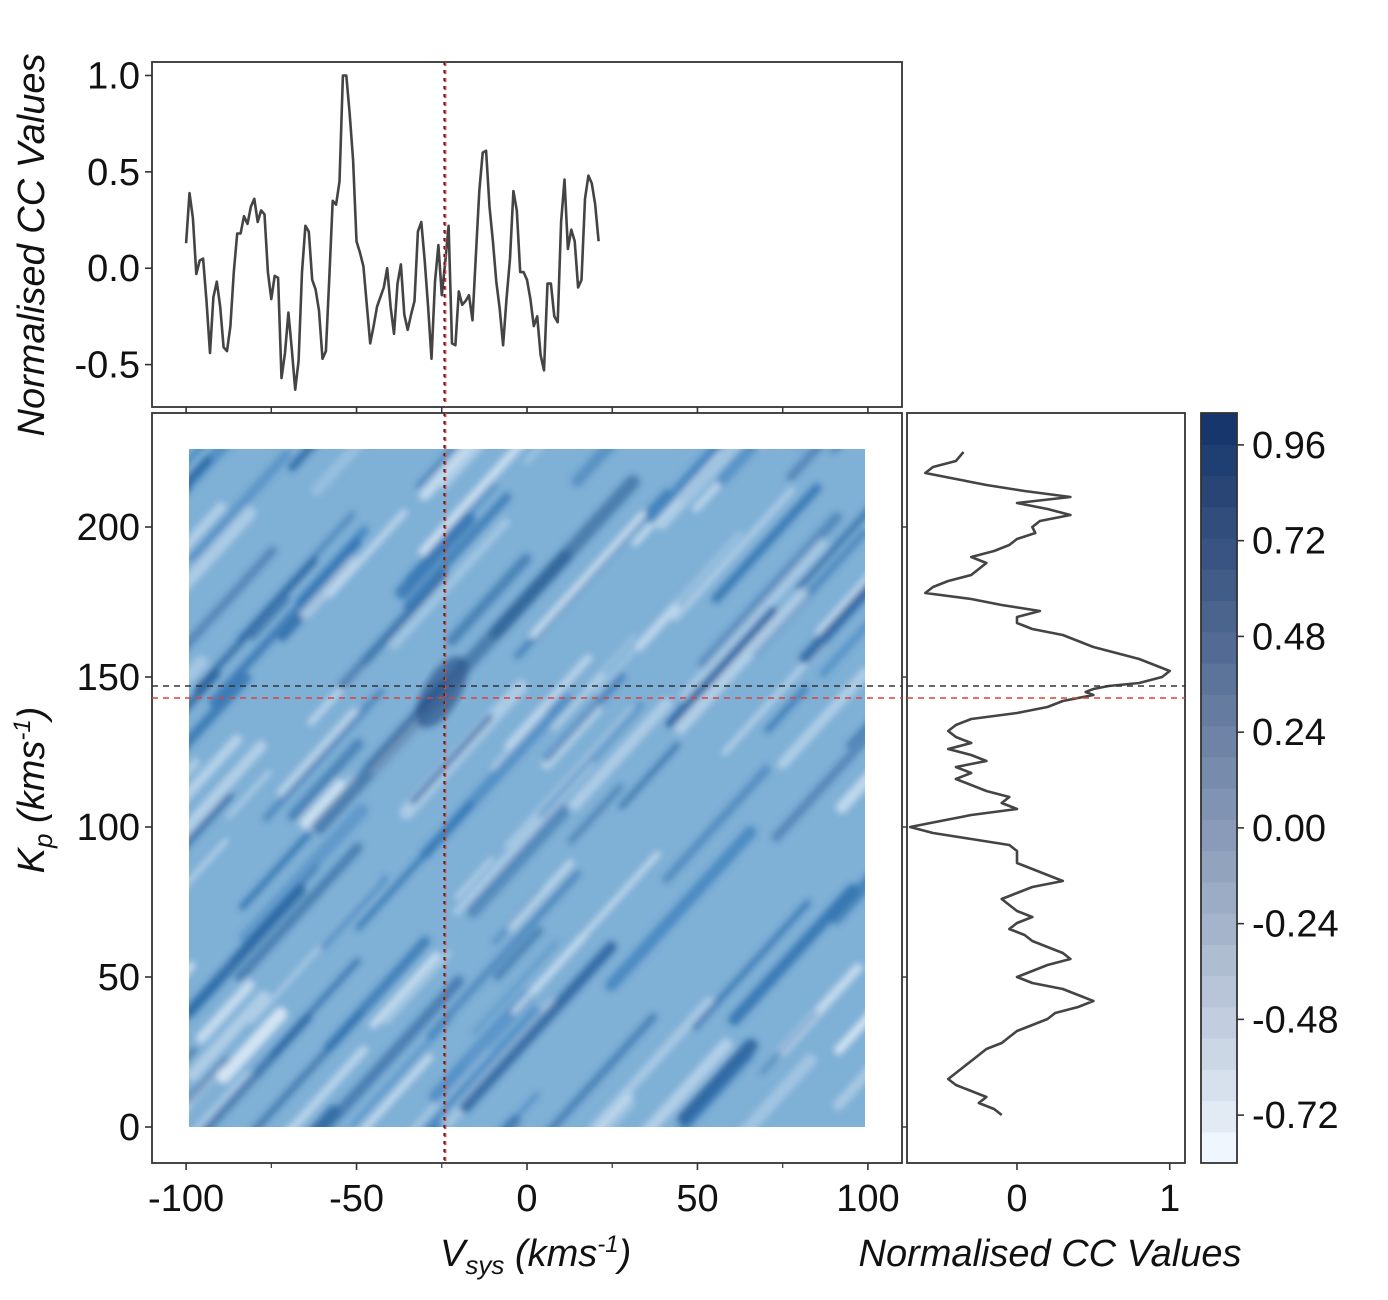  What do you see at coordinates (108, 828) in the screenshot?
I see `heatmap-y-tick-label: 100` at bounding box center [108, 828].